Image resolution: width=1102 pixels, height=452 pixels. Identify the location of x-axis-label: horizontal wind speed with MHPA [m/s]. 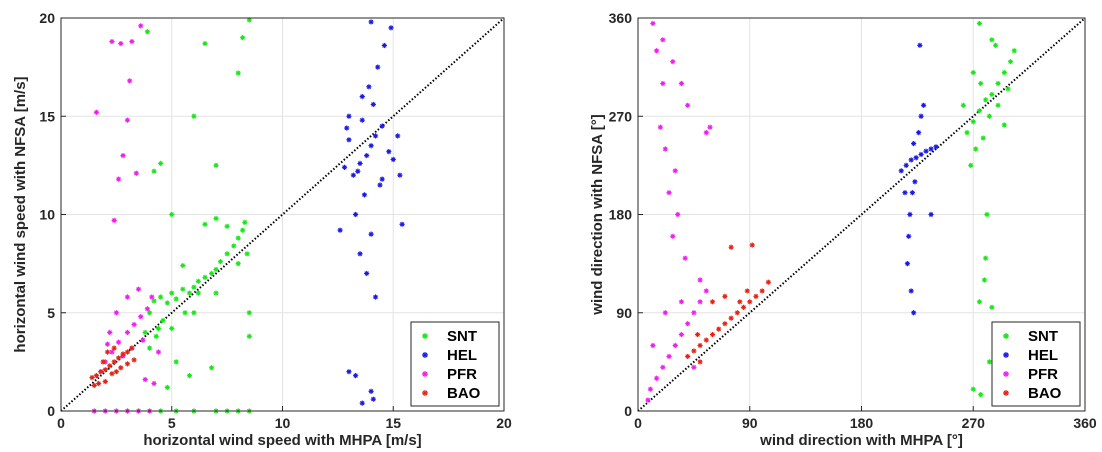
(282, 440).